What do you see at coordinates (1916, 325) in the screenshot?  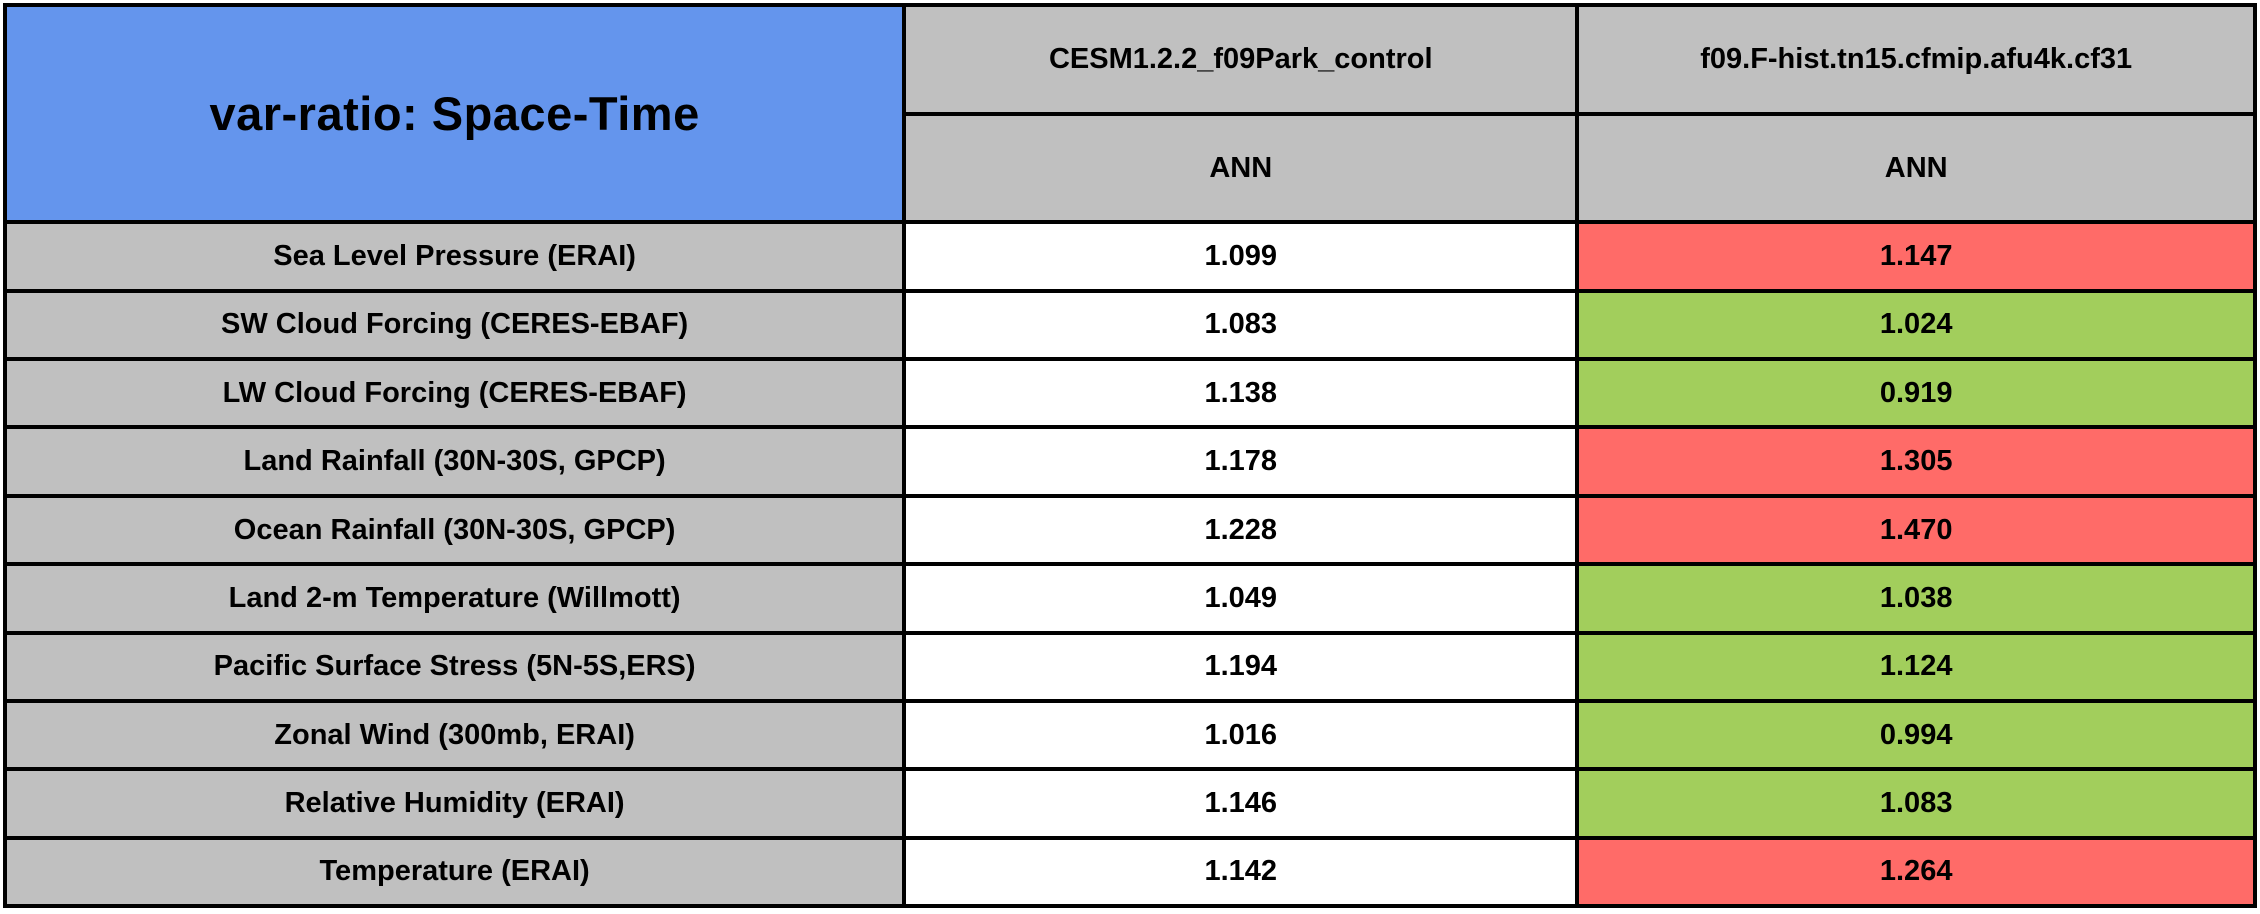 I see `metric-value-cell: 1.024` at bounding box center [1916, 325].